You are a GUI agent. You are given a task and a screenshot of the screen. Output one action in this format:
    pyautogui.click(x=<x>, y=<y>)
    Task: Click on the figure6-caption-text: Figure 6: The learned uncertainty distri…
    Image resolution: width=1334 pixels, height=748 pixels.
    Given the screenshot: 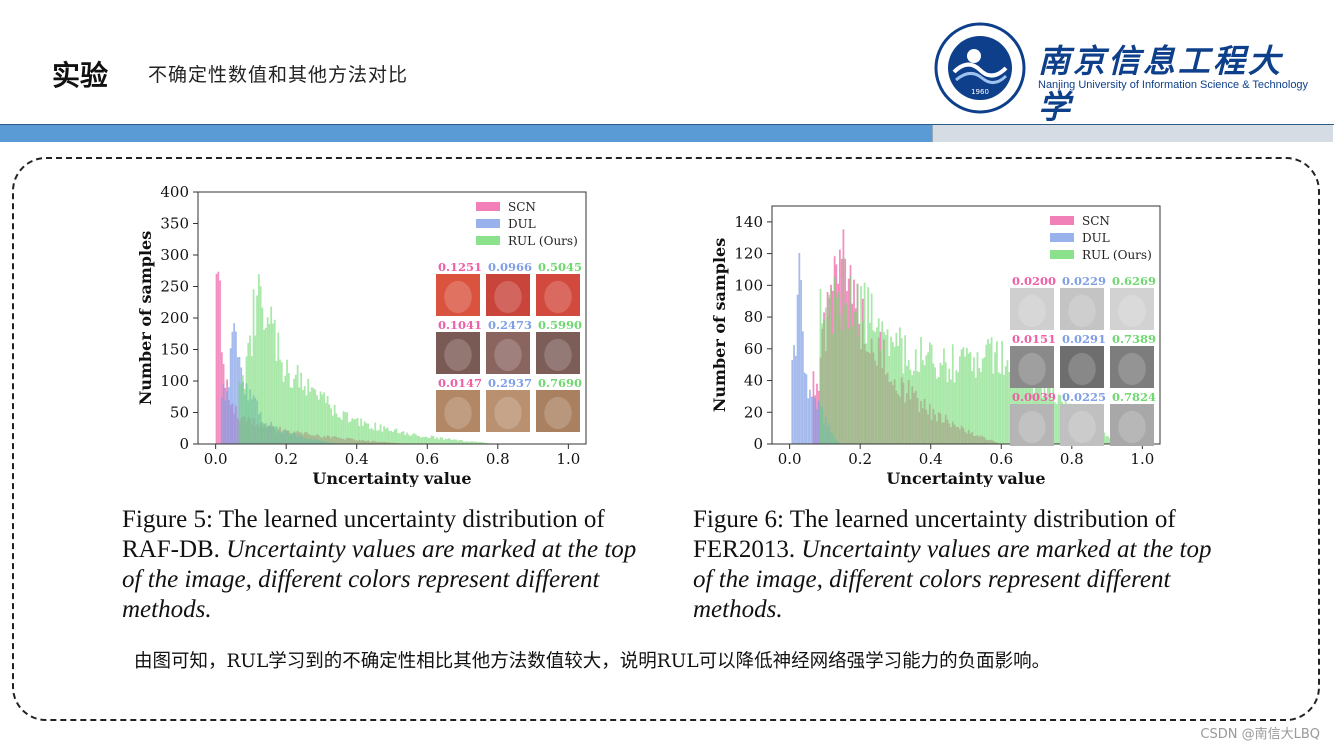 What is the action you would take?
    pyautogui.click(x=934, y=534)
    